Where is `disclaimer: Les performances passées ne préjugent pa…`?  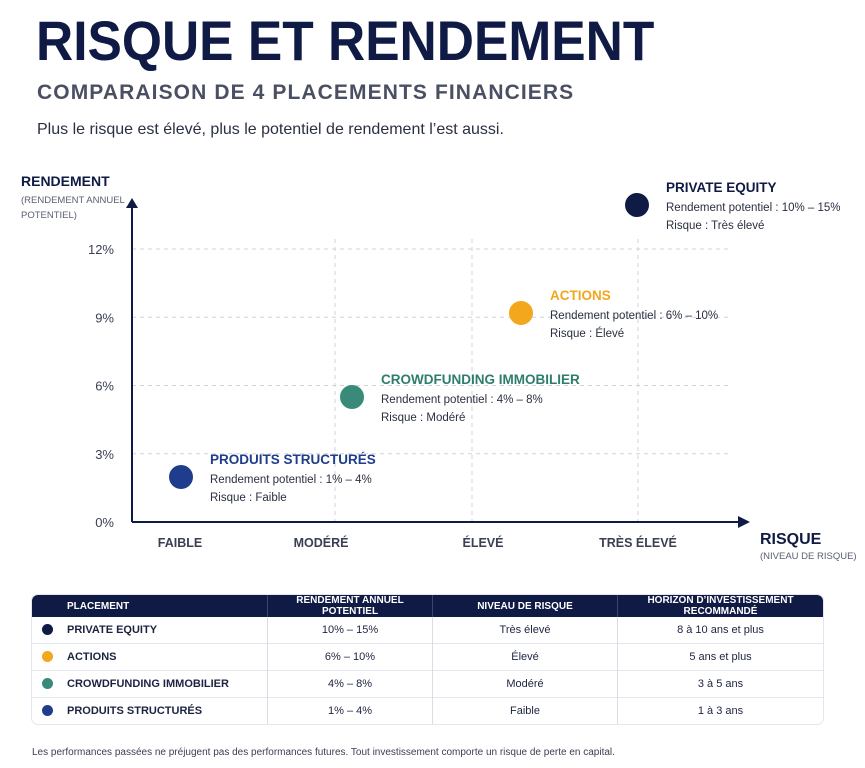
disclaimer: Les performances passées ne préjugent pa… is located at coordinates (323, 752).